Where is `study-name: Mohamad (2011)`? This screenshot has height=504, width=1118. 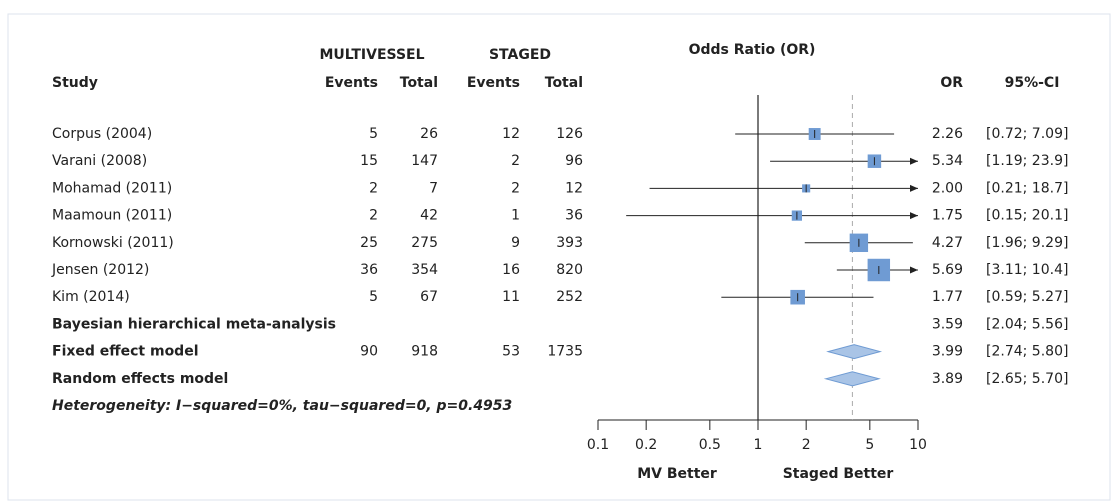 study-name: Mohamad (2011) is located at coordinates (112, 188).